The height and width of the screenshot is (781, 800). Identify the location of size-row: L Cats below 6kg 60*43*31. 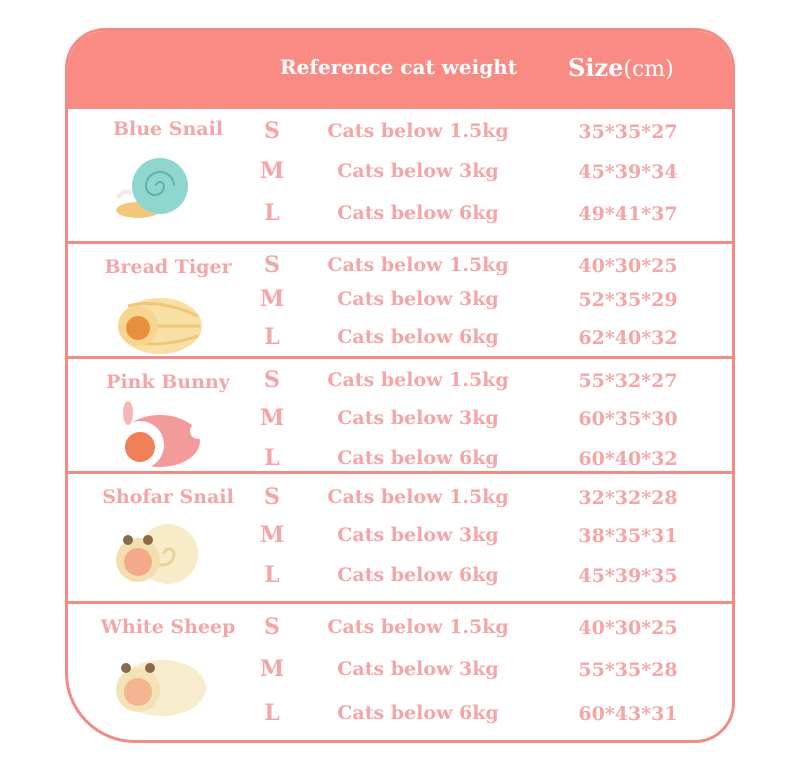
(400, 715).